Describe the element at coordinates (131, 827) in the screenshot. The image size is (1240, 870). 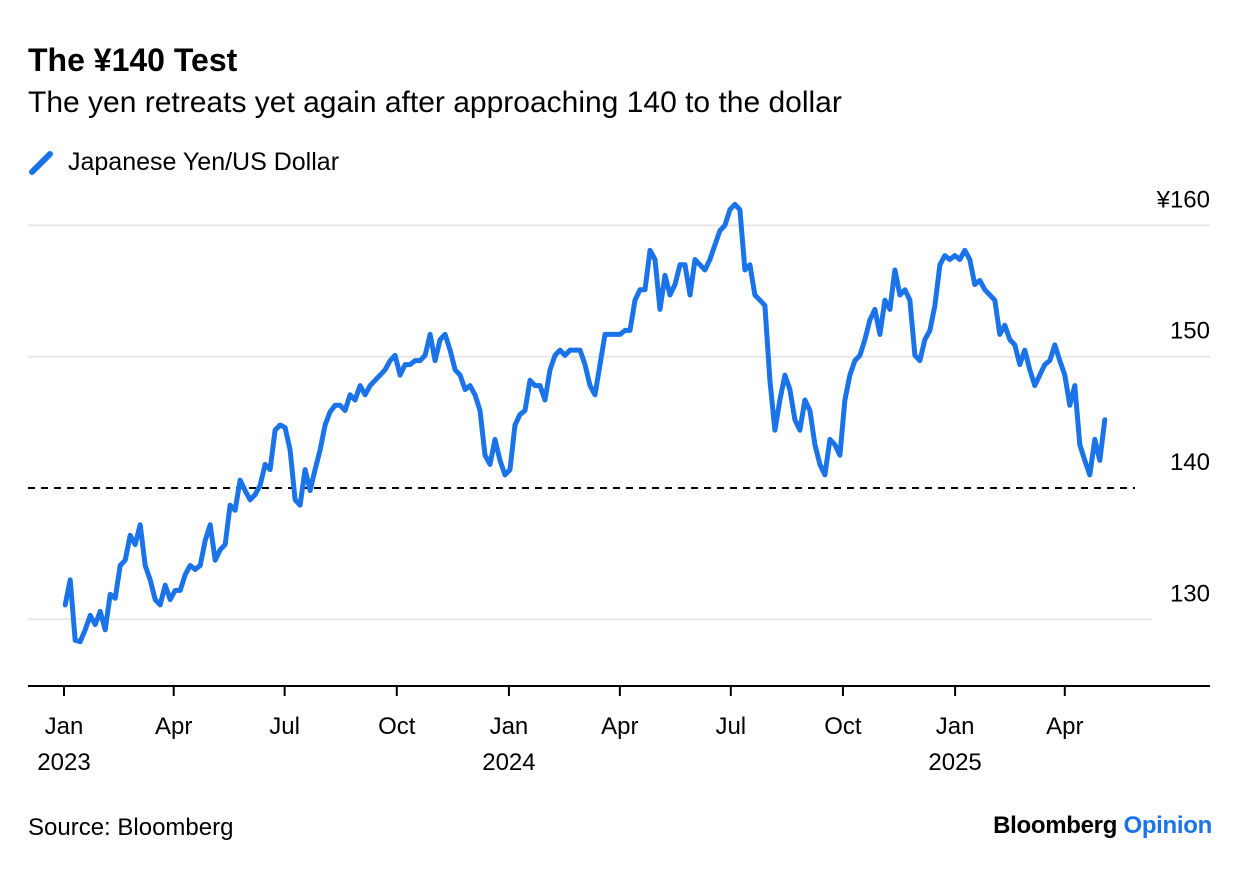
I see `source-note: Source: Bloomberg` at that location.